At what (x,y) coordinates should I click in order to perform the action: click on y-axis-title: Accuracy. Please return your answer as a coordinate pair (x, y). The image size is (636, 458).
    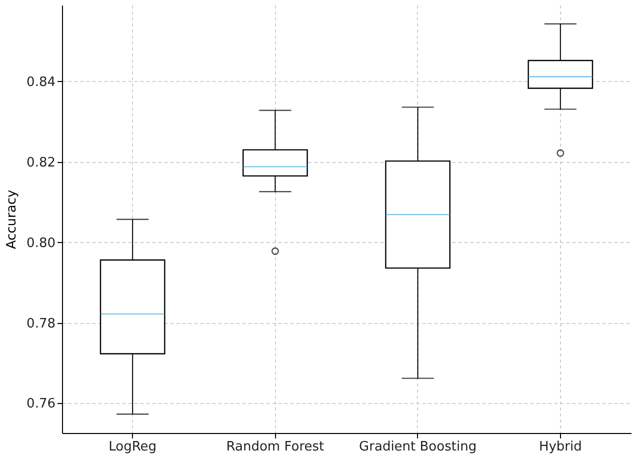
    Looking at the image, I should click on (12, 220).